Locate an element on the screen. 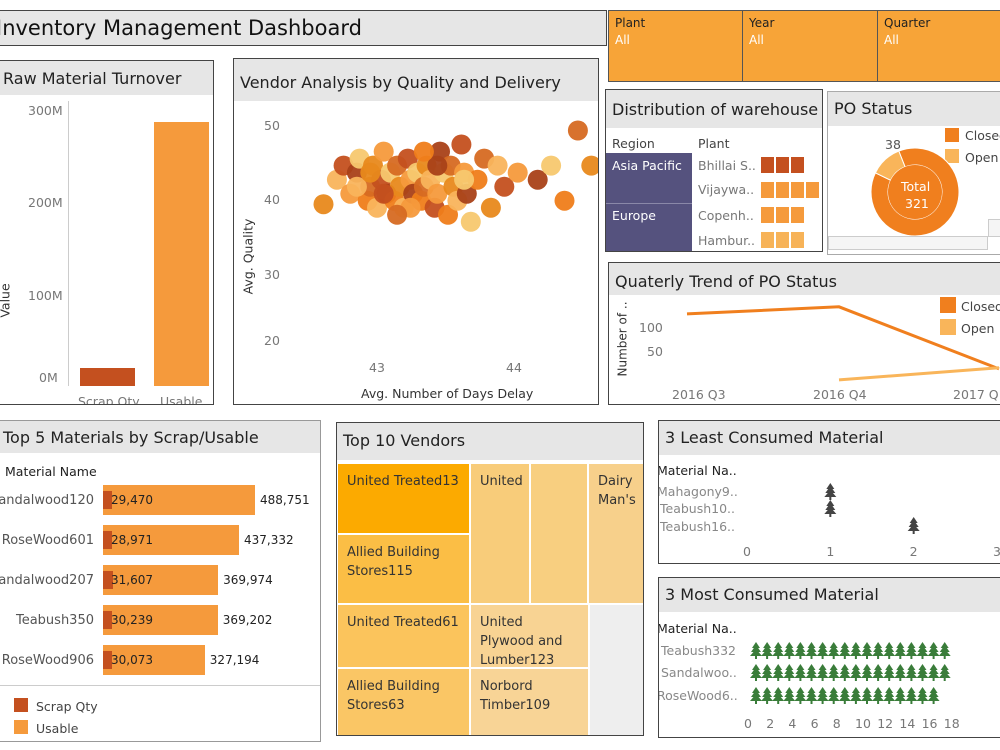  most-row-label: Teabush332 is located at coordinates (699, 650).